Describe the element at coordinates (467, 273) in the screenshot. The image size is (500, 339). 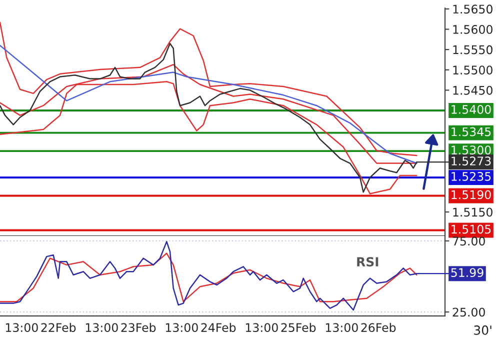
I see `annotation: 51.99` at that location.